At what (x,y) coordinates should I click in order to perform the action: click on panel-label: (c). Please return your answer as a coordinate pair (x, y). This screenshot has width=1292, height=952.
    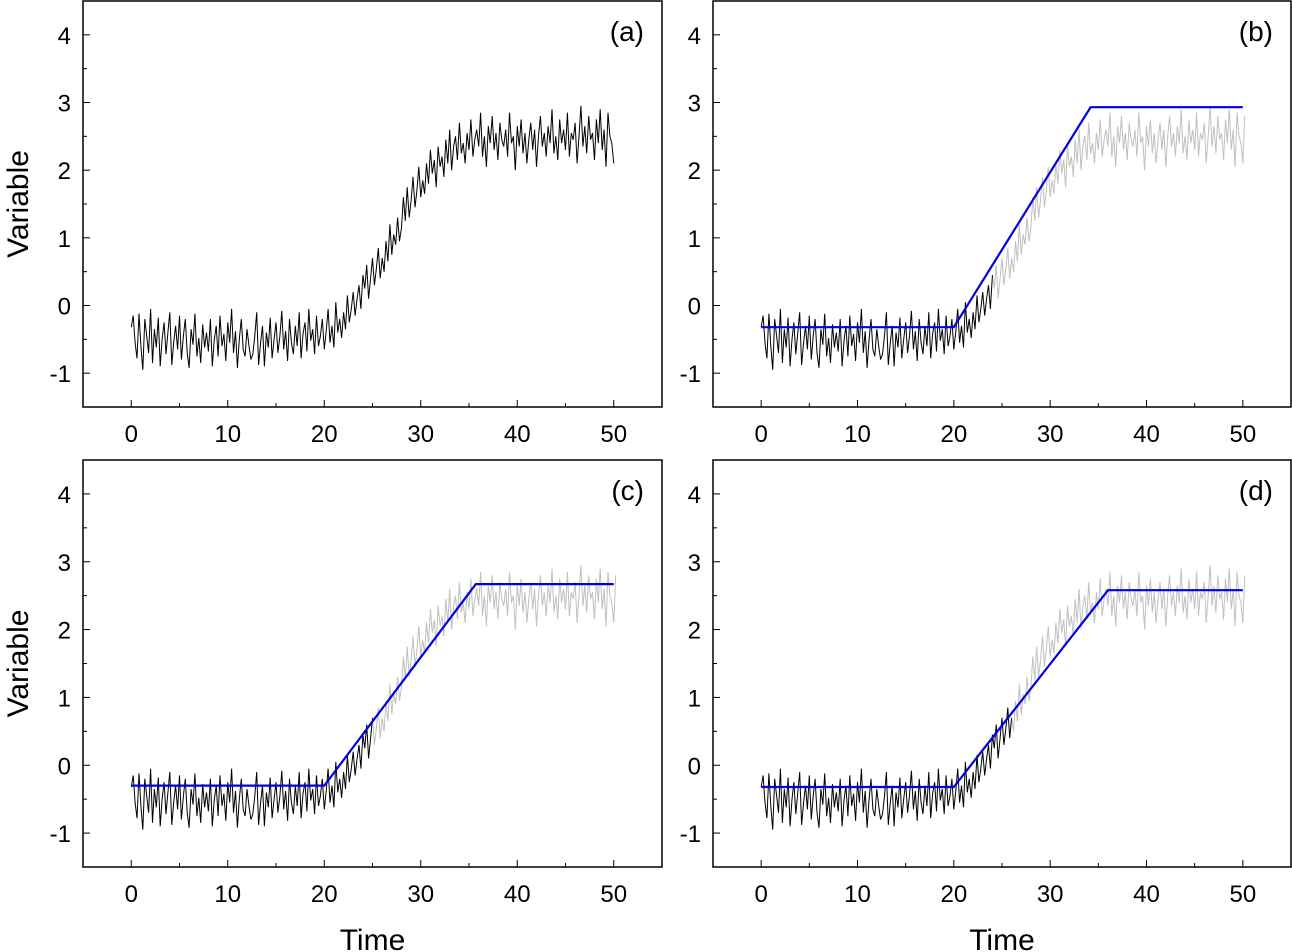
    Looking at the image, I should click on (627, 490).